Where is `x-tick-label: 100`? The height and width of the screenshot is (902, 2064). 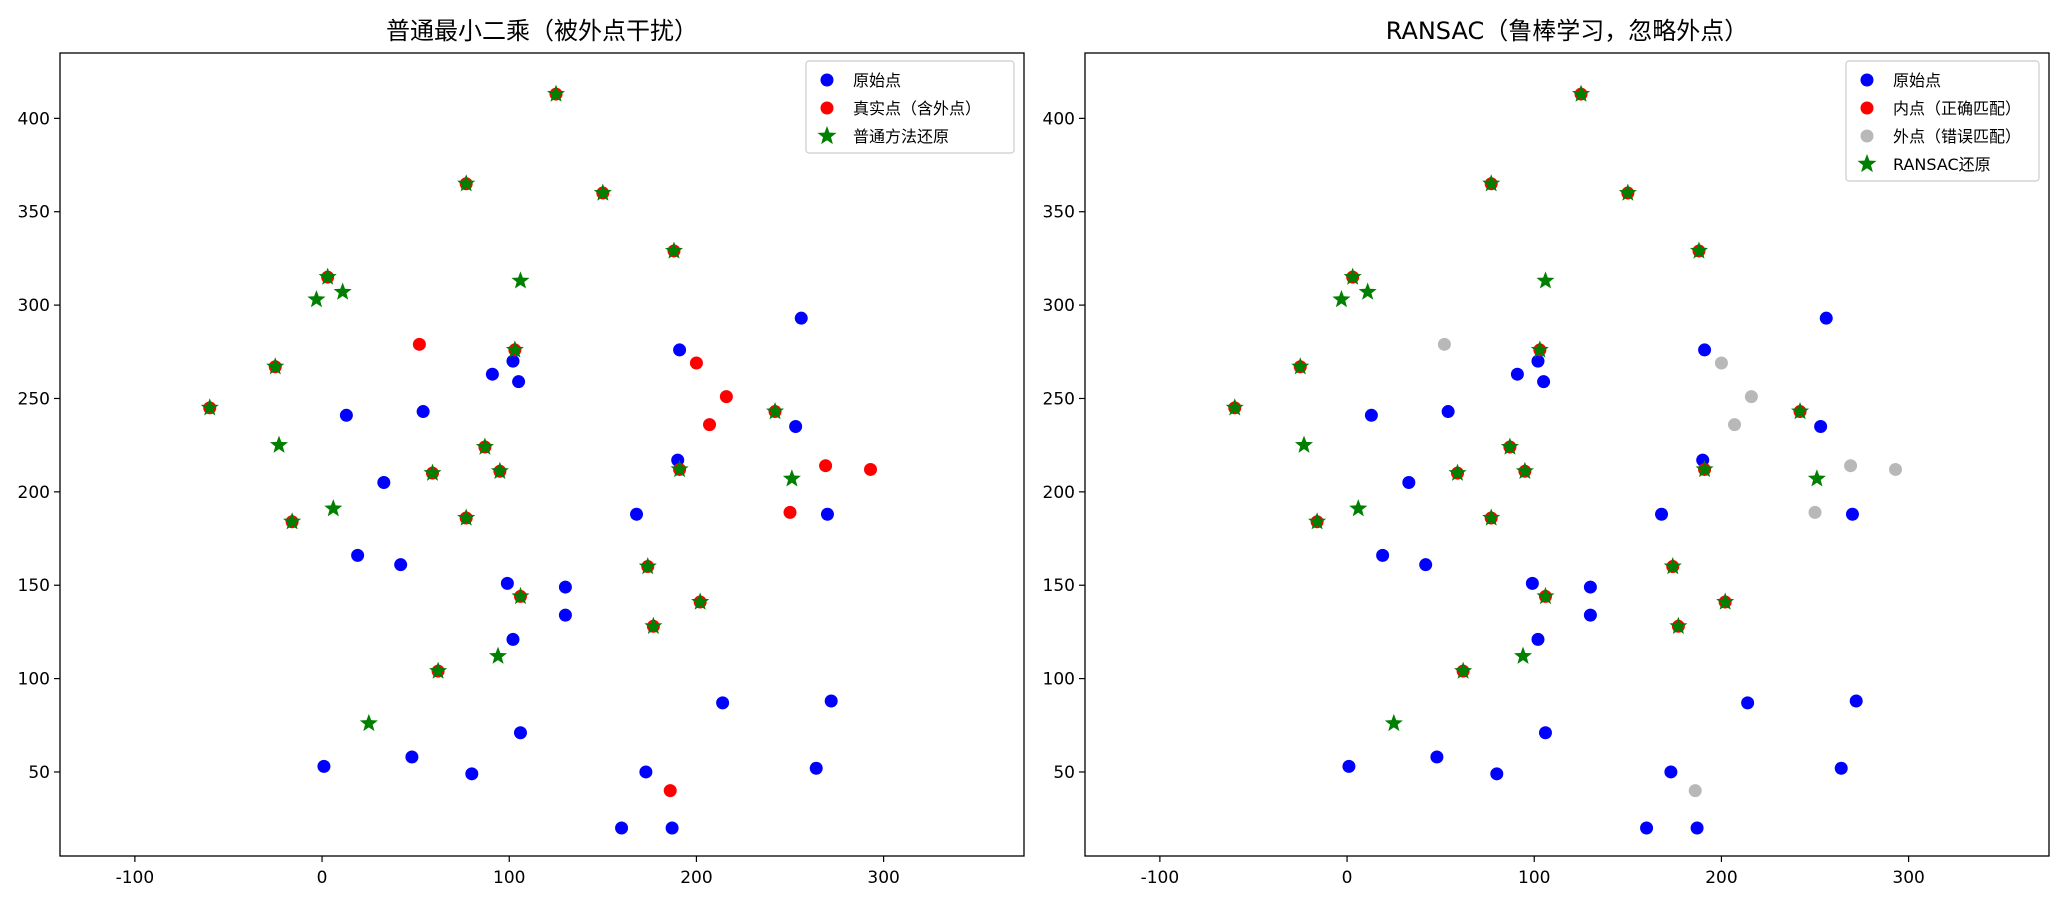 x-tick-label: 100 is located at coordinates (509, 878).